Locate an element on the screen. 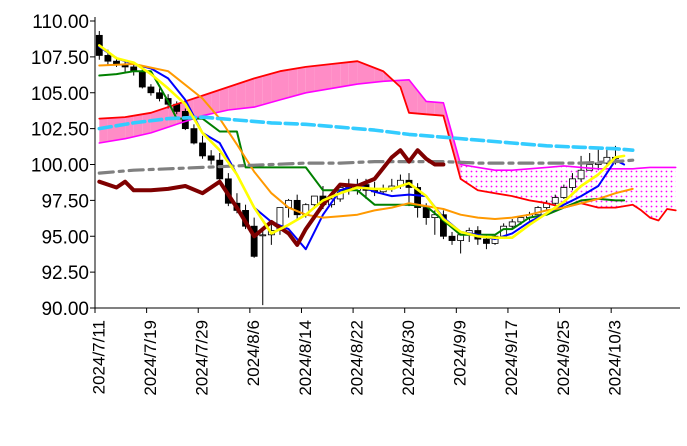 This screenshot has width=687, height=446. x-tick-label: 2024/8/30 is located at coordinates (408, 358).